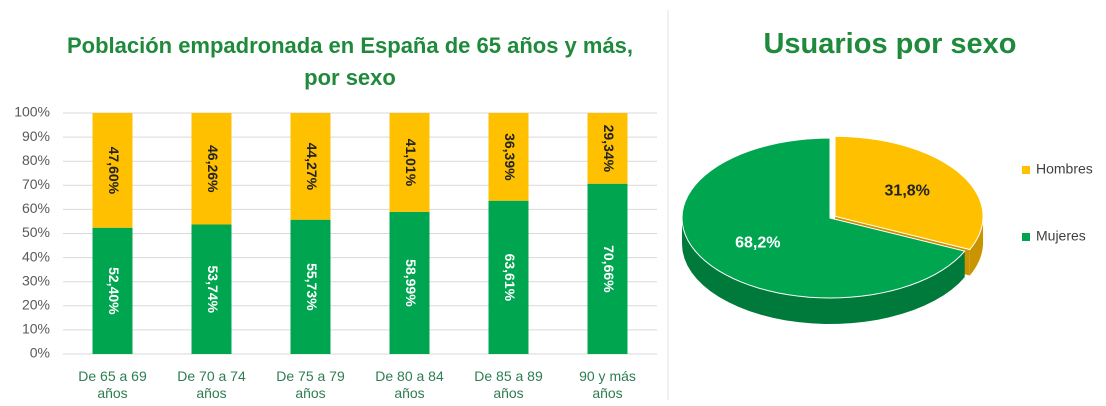 Image resolution: width=1106 pixels, height=406 pixels. I want to click on y-tick-label: 90%, so click(36, 136).